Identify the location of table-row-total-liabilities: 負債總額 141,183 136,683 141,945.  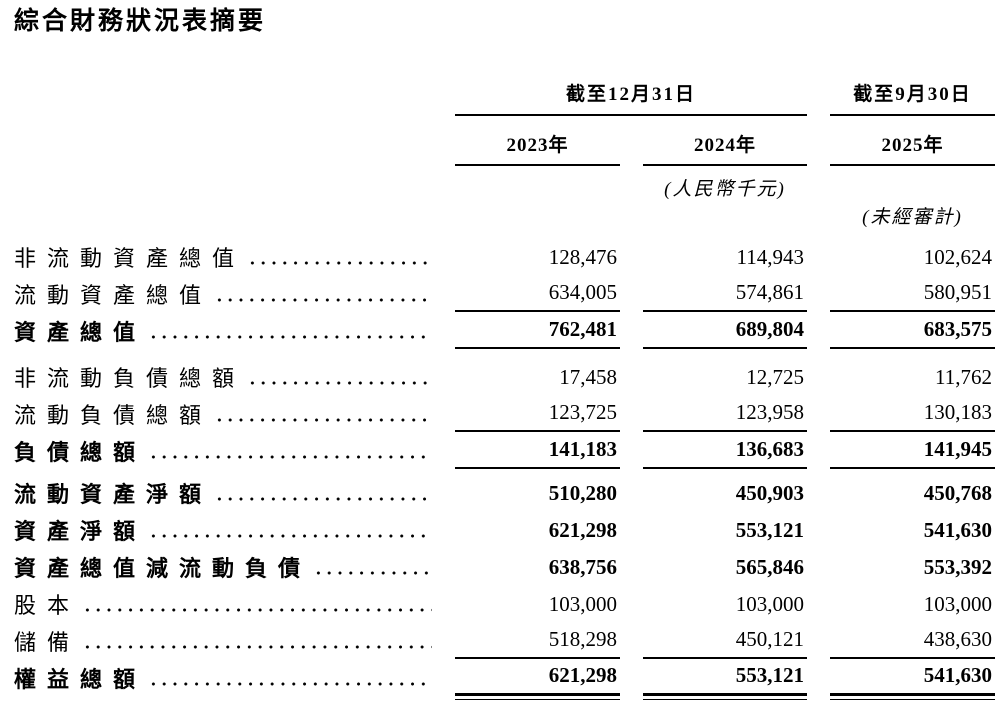
(504, 450).